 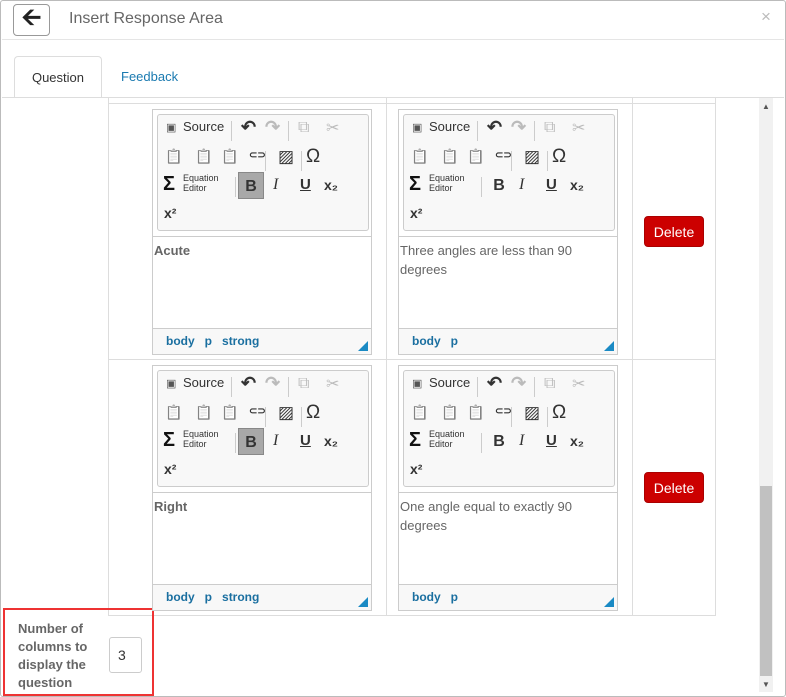 What do you see at coordinates (508, 538) in the screenshot?
I see `editor-content: One angle equal to exactly 90 degrees` at bounding box center [508, 538].